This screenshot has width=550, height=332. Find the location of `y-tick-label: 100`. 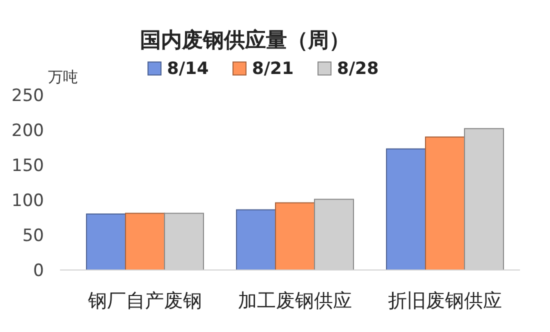

y-tick-label: 100 is located at coordinates (28, 201).